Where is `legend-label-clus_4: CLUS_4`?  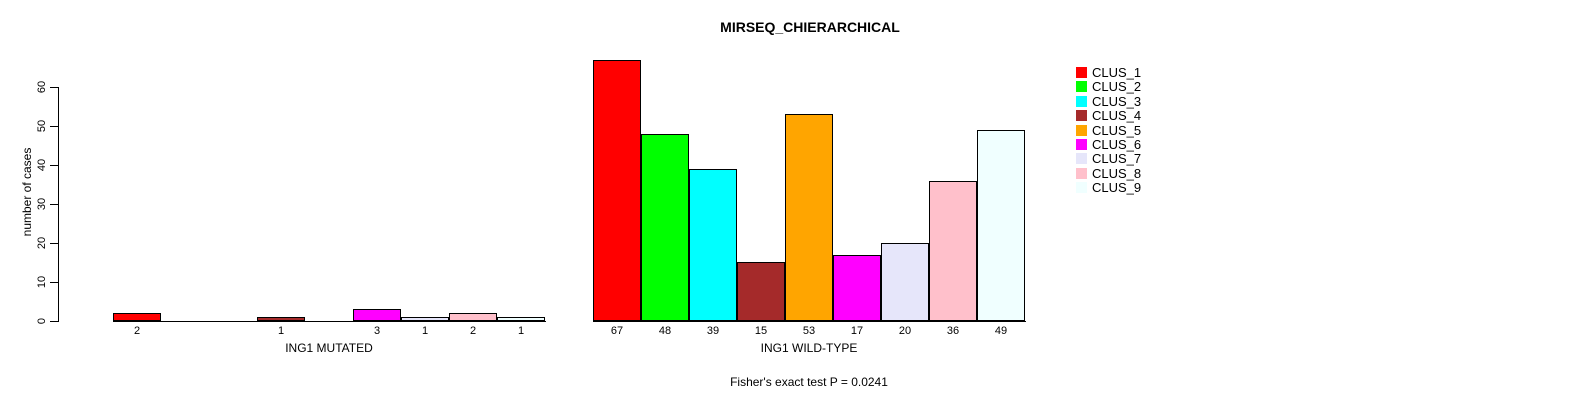 legend-label-clus_4: CLUS_4 is located at coordinates (1117, 115).